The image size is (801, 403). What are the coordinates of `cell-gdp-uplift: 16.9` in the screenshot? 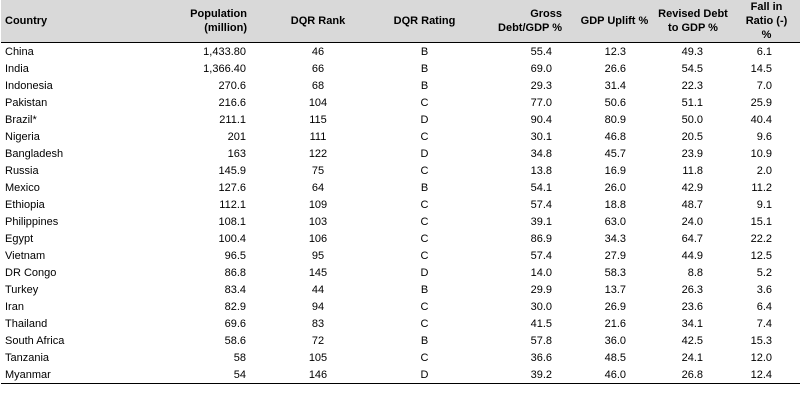 It's located at (615, 170).